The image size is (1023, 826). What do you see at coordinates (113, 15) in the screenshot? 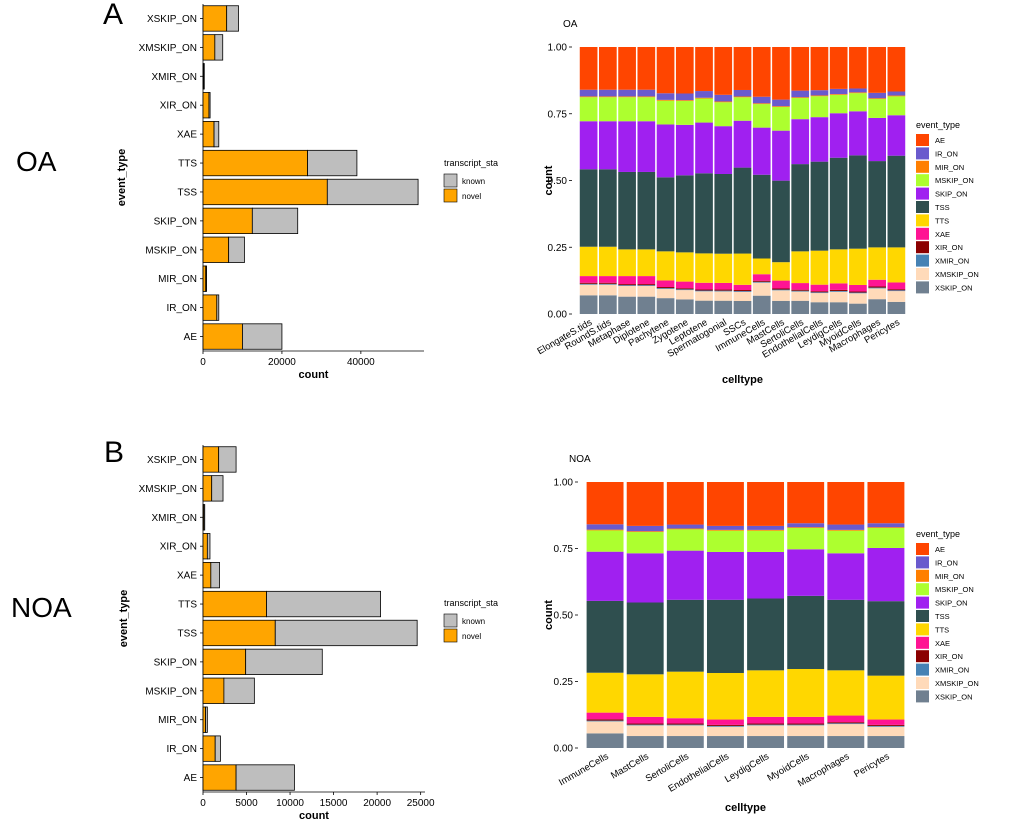
I see `panel-letter-a: A` at bounding box center [113, 15].